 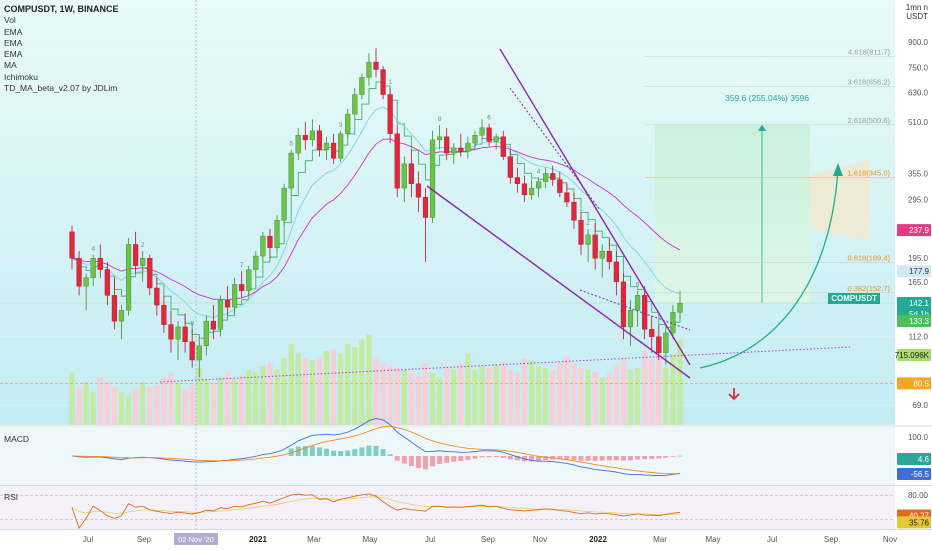 What do you see at coordinates (598, 539) in the screenshot?
I see `time-axis-label: 2022` at bounding box center [598, 539].